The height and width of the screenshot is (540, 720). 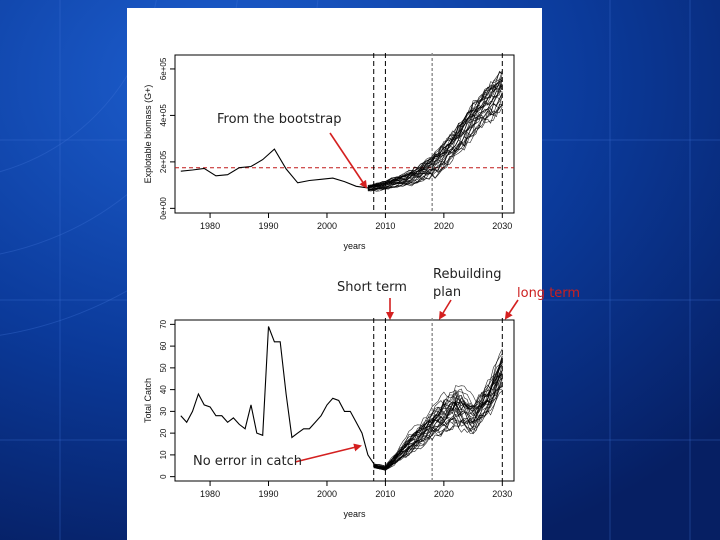 What do you see at coordinates (328, 453) in the screenshot?
I see `arrow-no-error` at bounding box center [328, 453].